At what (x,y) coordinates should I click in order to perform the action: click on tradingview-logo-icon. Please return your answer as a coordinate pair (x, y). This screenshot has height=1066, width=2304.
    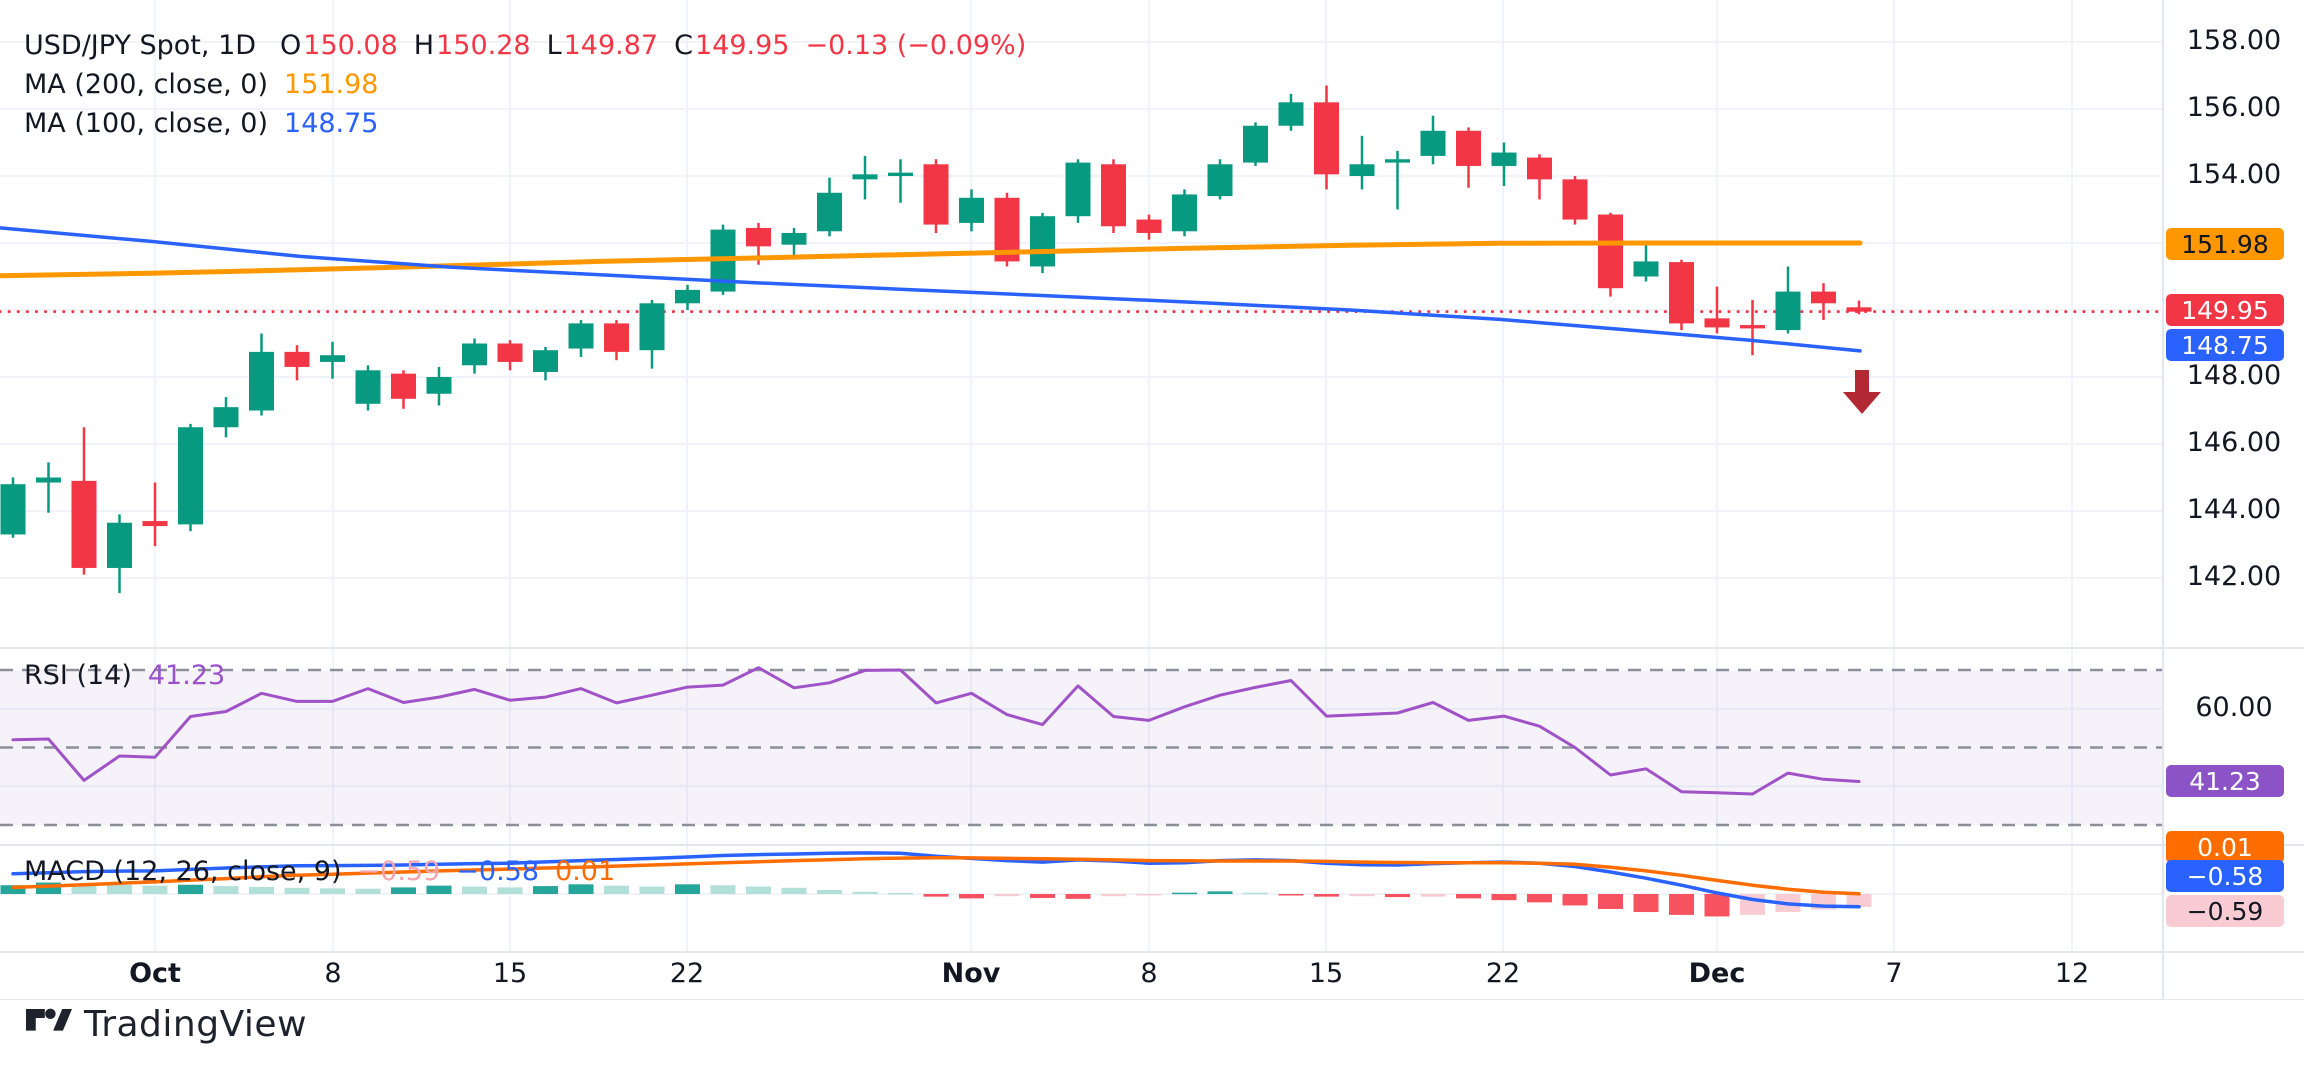
    Looking at the image, I should click on (49, 1019).